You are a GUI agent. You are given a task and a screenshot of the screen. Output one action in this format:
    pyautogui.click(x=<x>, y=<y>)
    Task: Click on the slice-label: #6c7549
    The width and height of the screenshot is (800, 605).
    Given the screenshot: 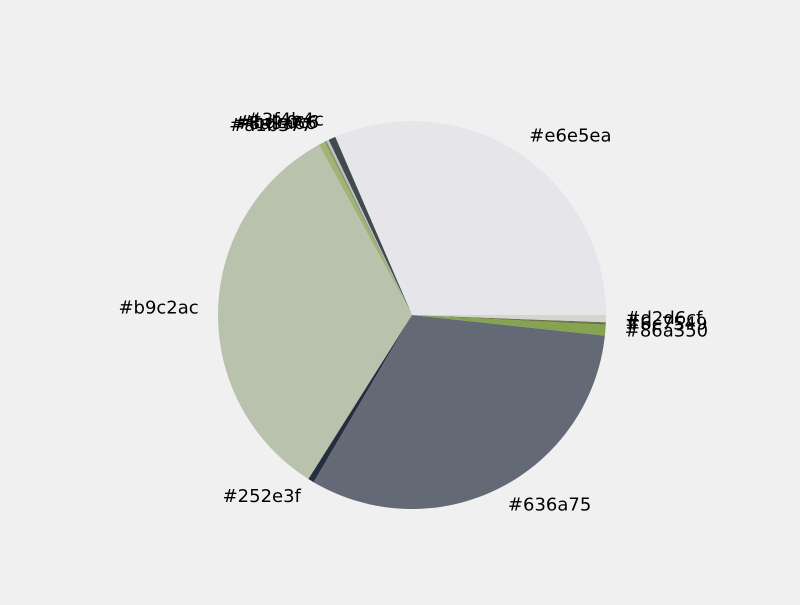 What is the action you would take?
    pyautogui.click(x=666, y=323)
    